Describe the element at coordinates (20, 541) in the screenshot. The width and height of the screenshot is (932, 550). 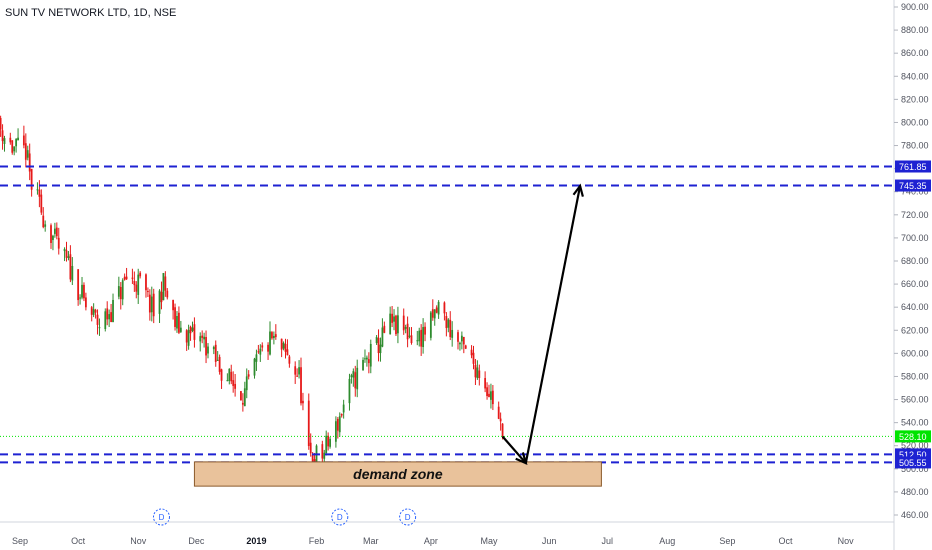
I see `x-tick-label: Sep` at that location.